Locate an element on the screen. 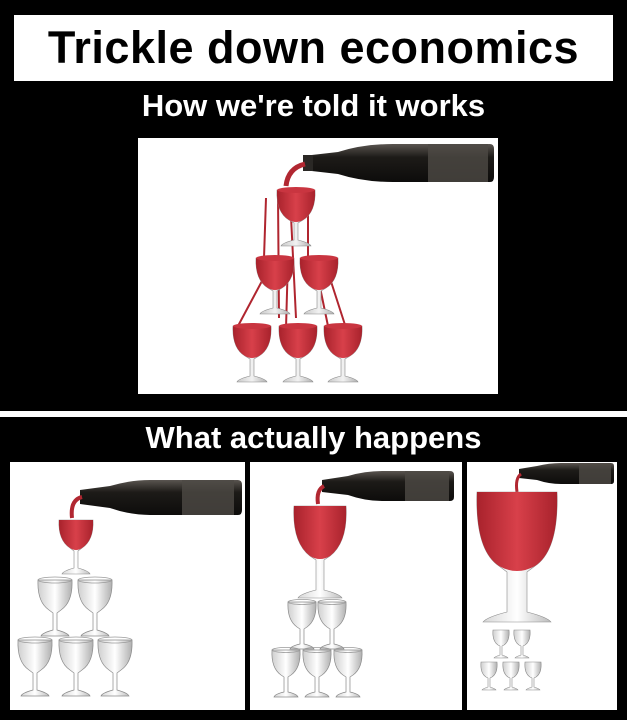  title-banner: Trickle down economics is located at coordinates (313, 48).